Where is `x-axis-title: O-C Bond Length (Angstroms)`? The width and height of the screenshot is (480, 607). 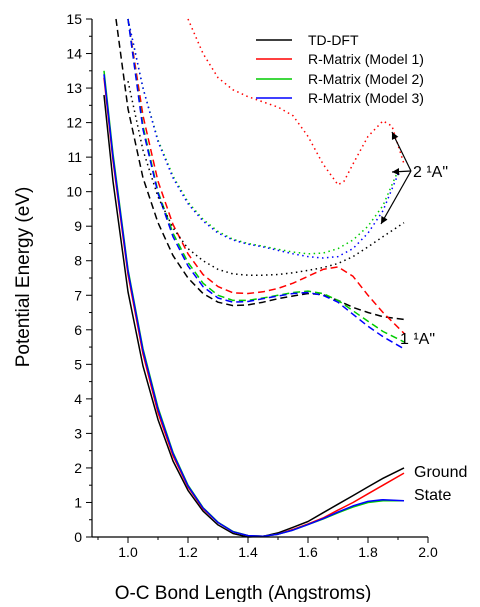 x-axis-title: O-C Bond Length (Angstroms) is located at coordinates (243, 592).